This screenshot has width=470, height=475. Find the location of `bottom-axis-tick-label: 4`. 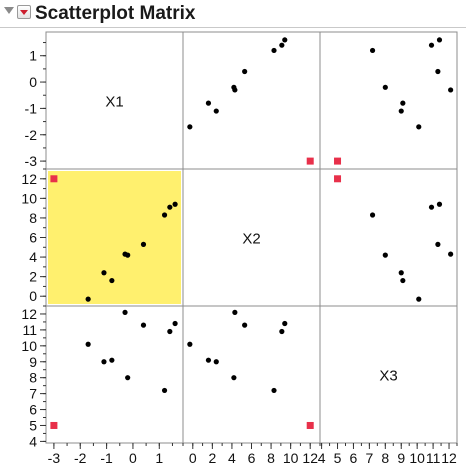

bottom-axis-tick-label: 4 is located at coordinates (322, 458).